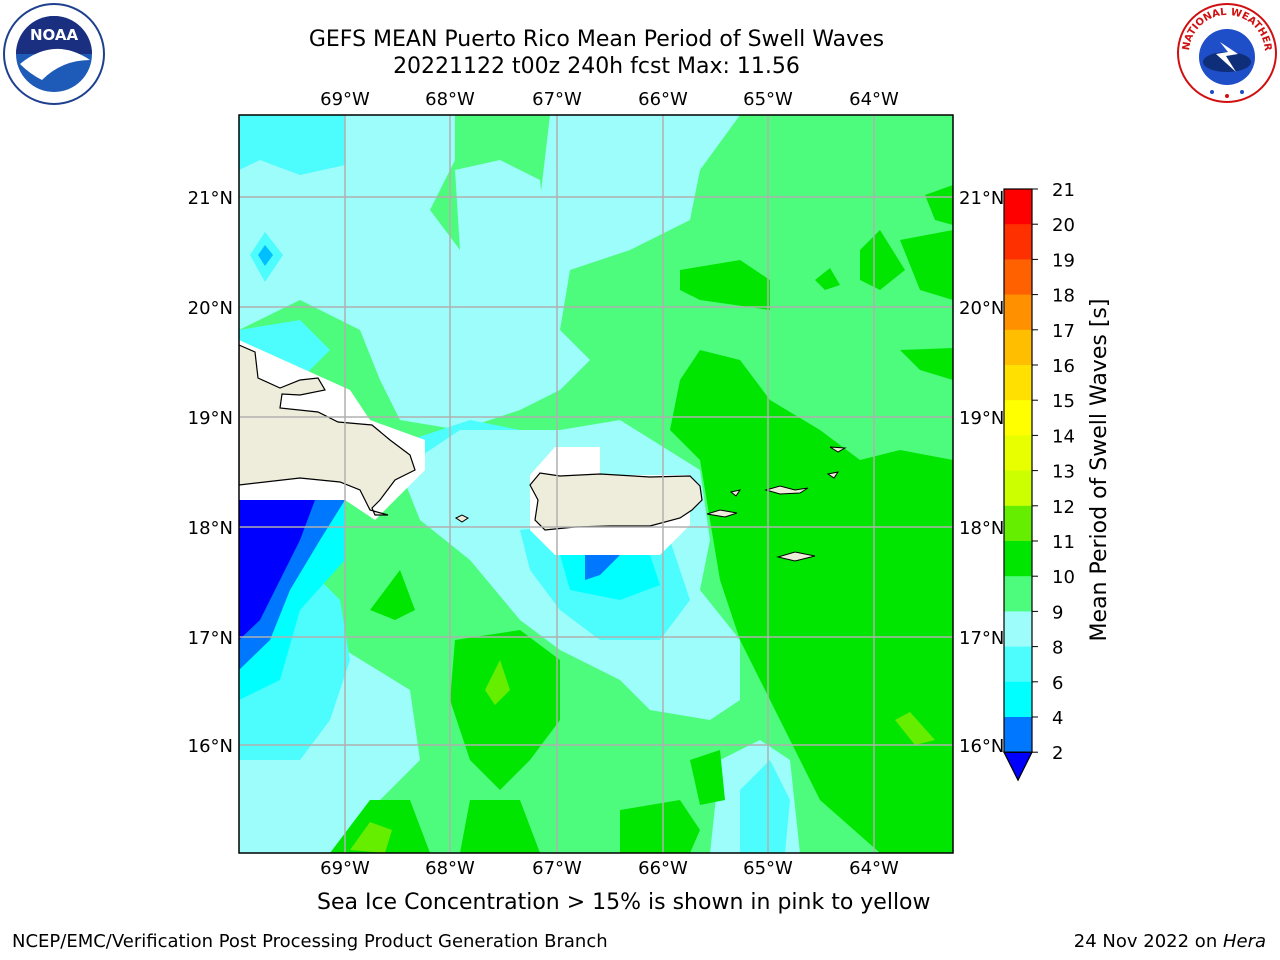  Describe the element at coordinates (1057, 683) in the screenshot. I see `colorbar-tick-label: 6` at that location.